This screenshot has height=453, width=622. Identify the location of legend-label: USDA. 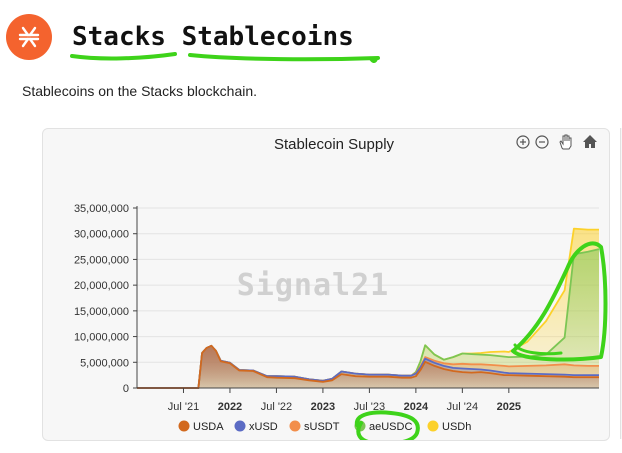
(208, 427).